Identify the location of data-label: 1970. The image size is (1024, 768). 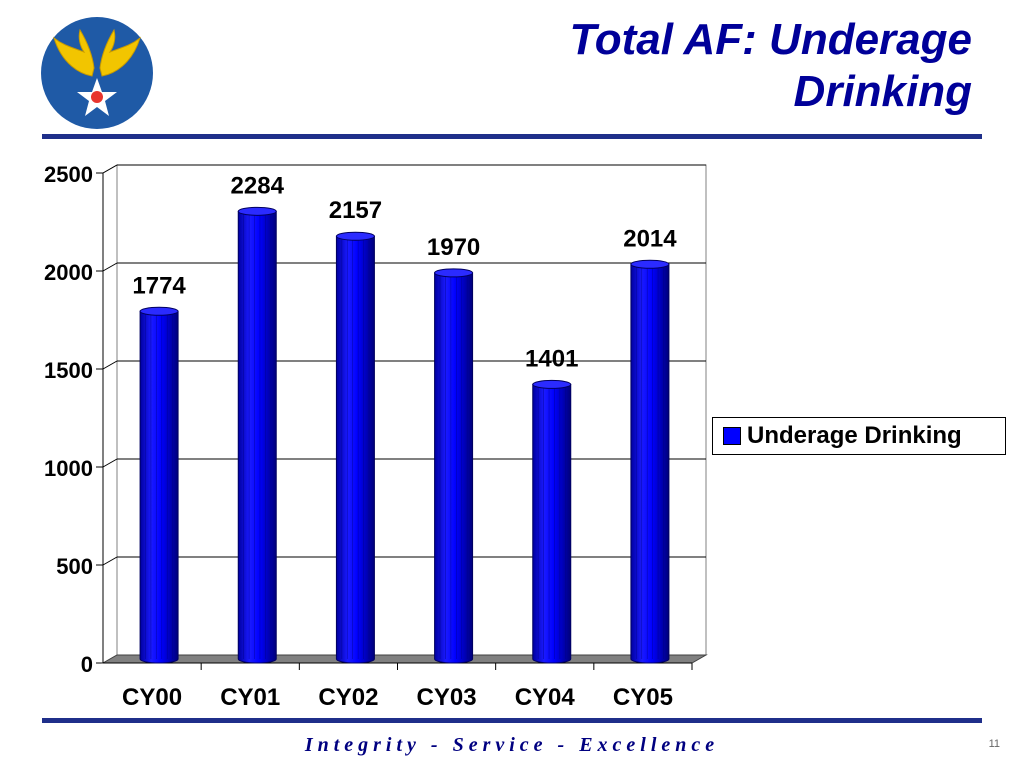
(453, 247).